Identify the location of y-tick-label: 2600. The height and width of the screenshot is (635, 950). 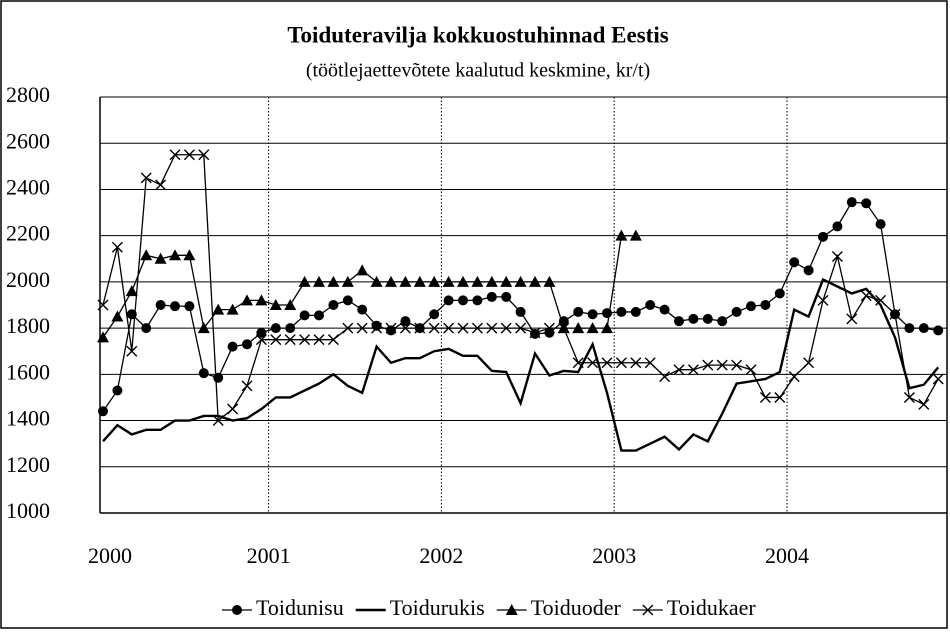
(28, 140).